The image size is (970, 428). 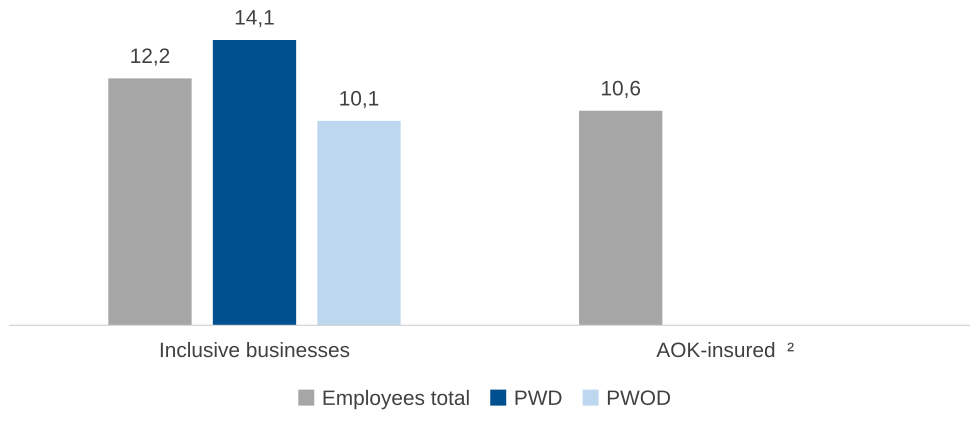 I want to click on legend-label: Employees total, so click(x=396, y=400).